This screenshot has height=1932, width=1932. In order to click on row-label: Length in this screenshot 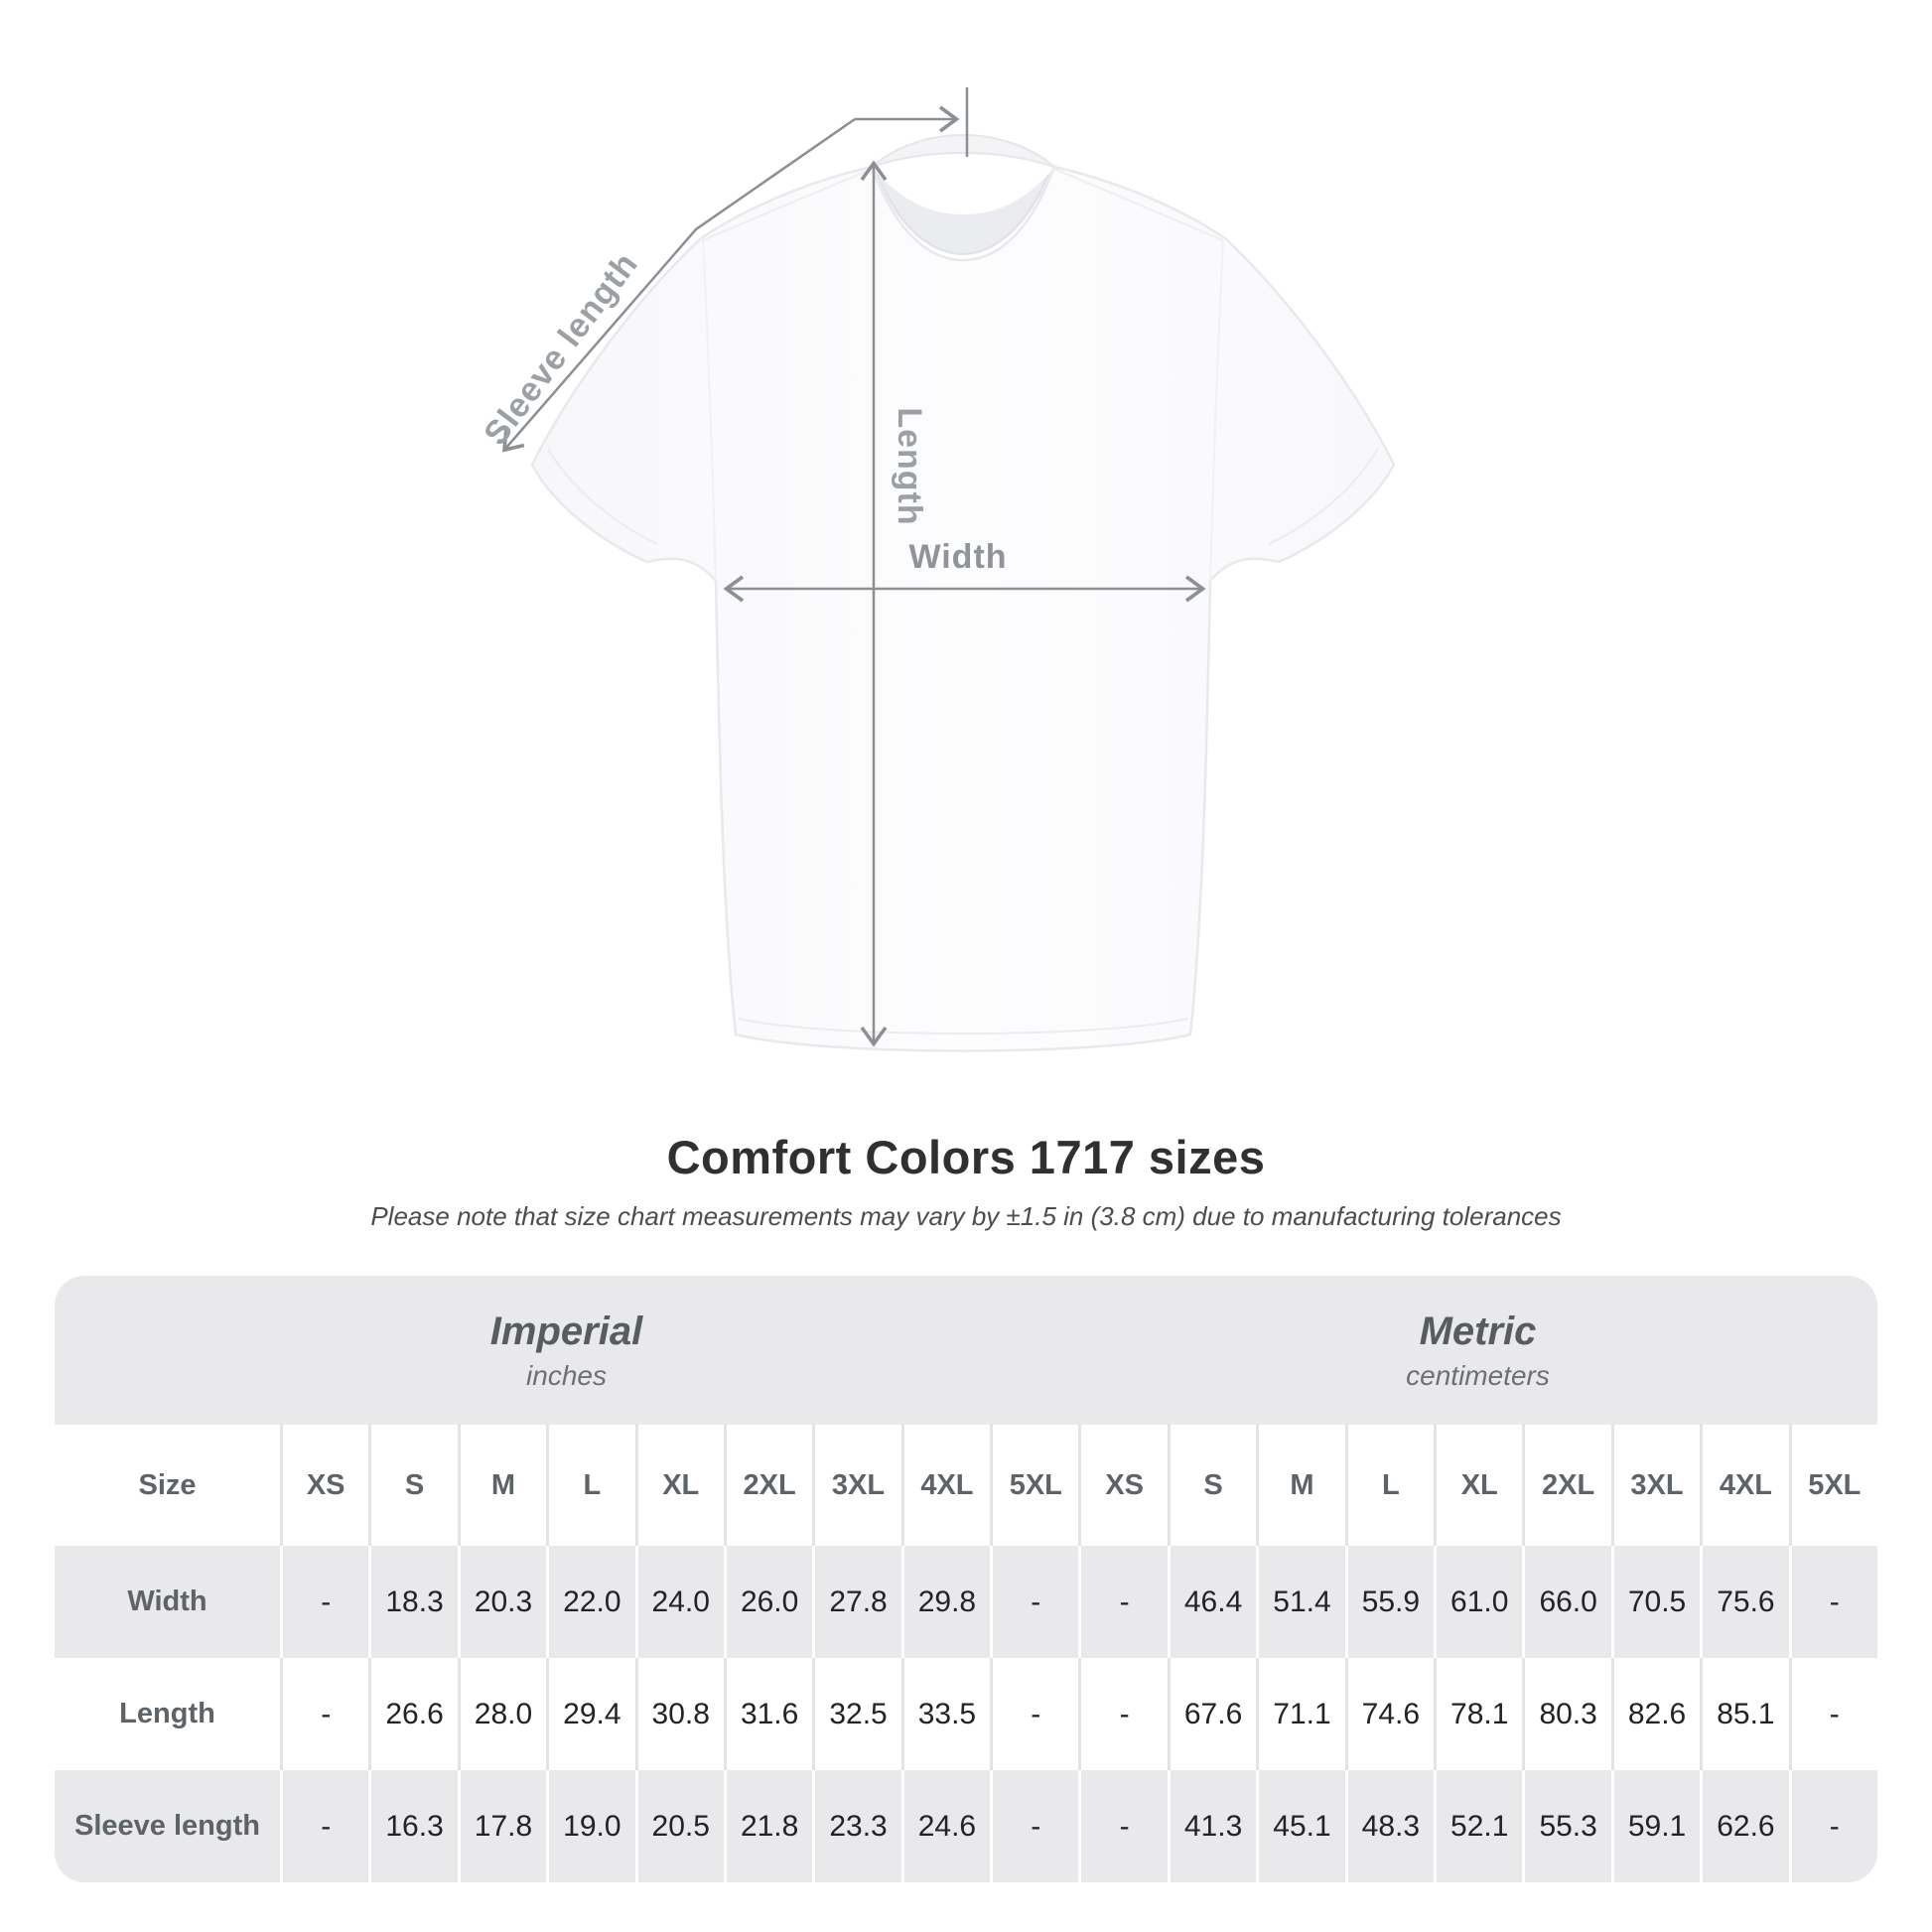, I will do `click(167, 1714)`.